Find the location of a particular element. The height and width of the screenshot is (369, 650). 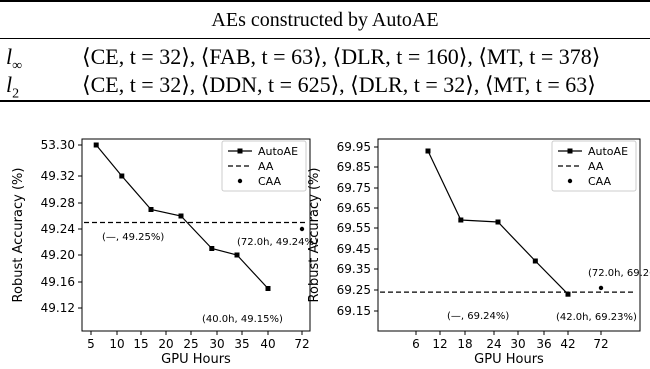

data-annotation: (—, 49.25%) is located at coordinates (133, 237).